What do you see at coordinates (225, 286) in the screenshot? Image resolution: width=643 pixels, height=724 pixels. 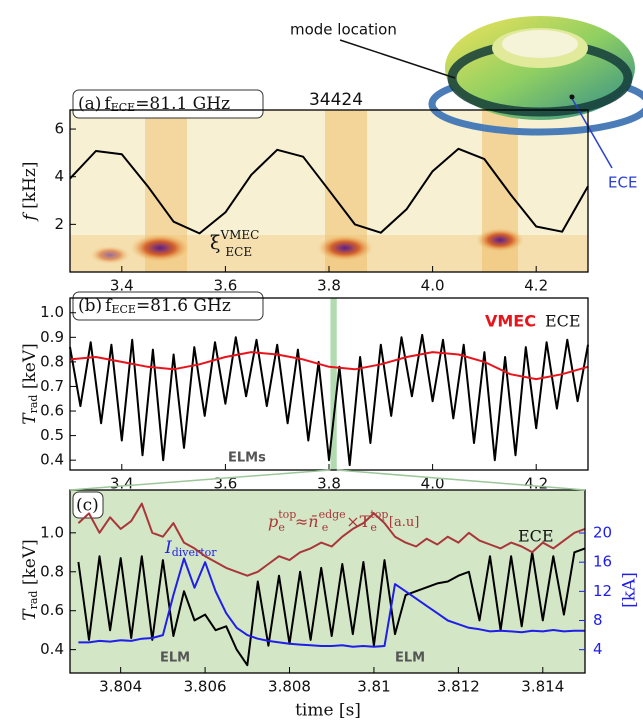 I see `x-tick-label: 3.6` at bounding box center [225, 286].